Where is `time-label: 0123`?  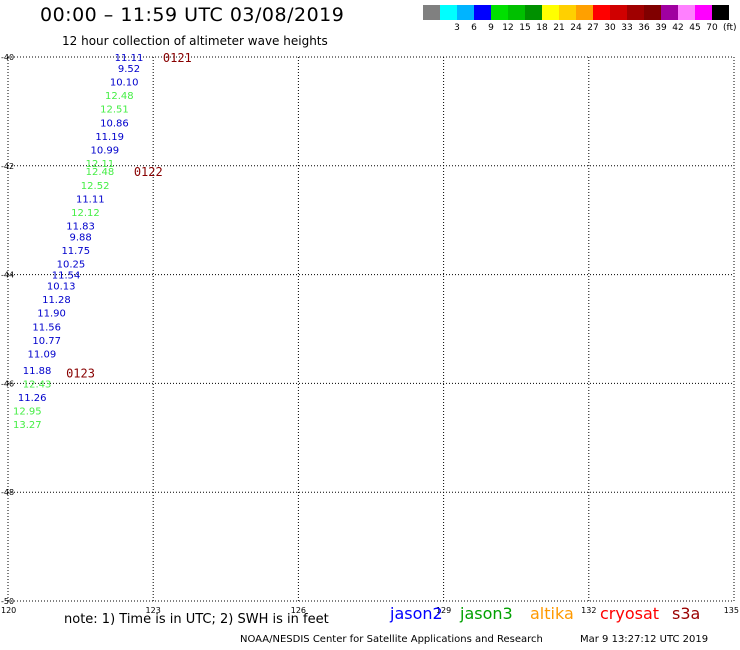 time-label: 0123 is located at coordinates (80, 374).